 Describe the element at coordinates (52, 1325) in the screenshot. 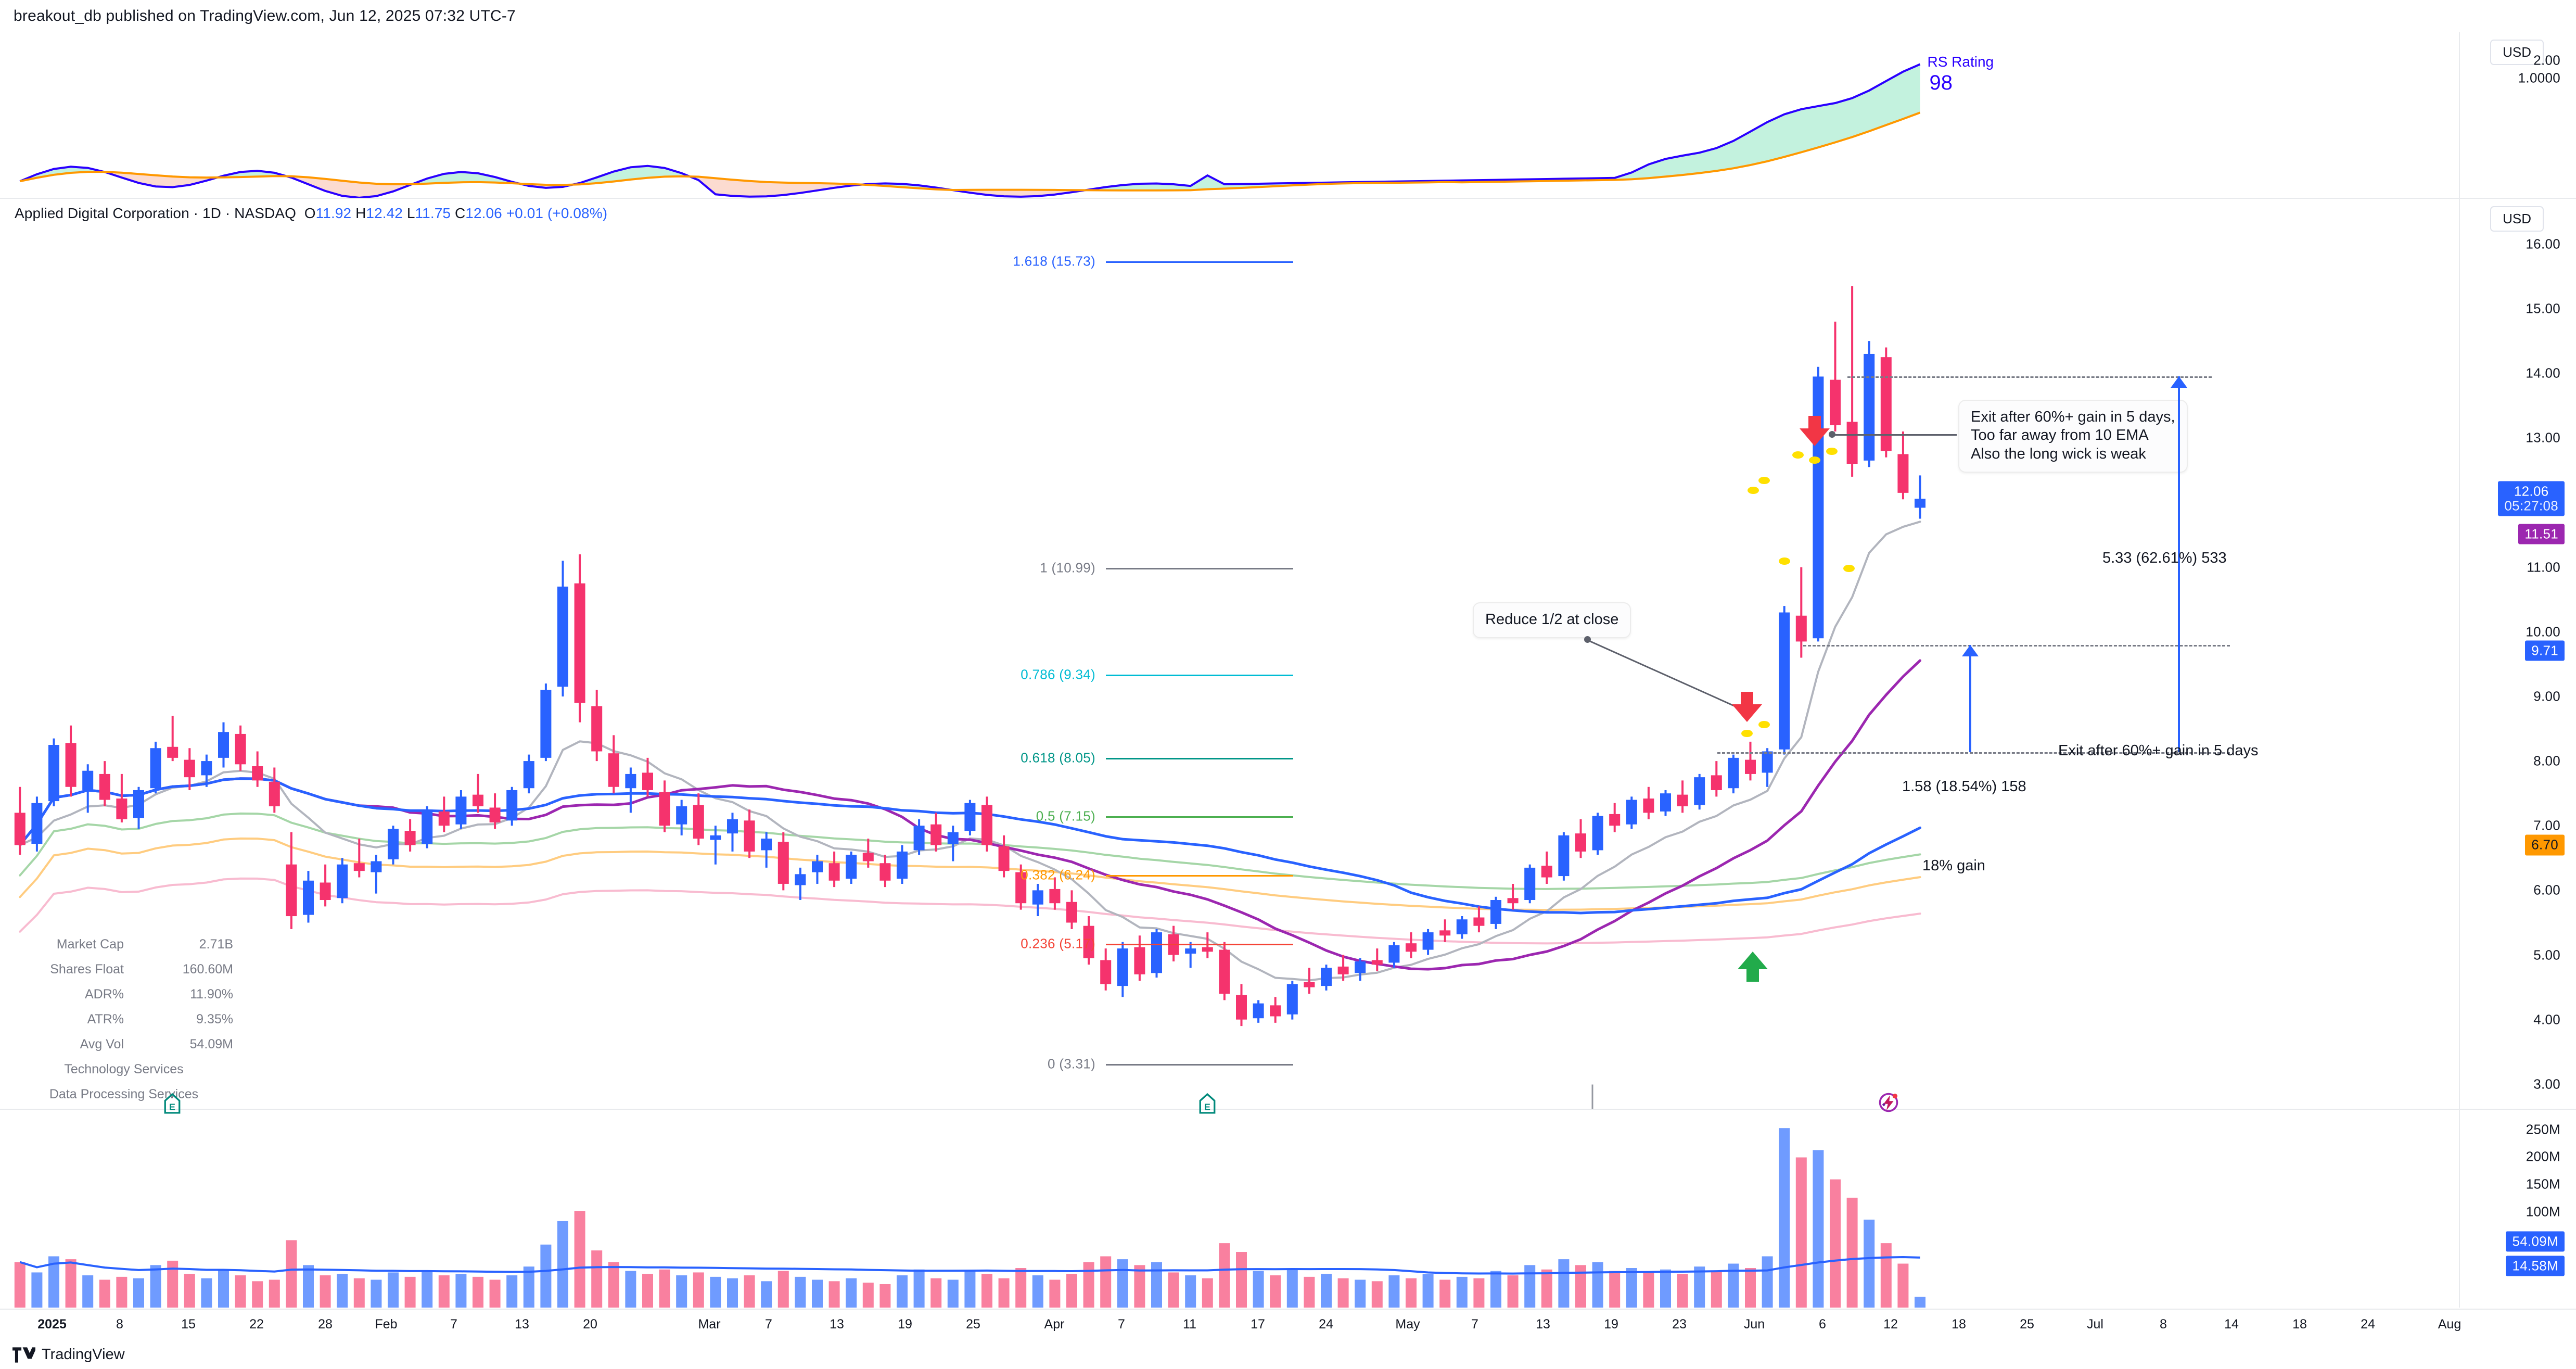

I see `time-axis-tick: 2025` at that location.